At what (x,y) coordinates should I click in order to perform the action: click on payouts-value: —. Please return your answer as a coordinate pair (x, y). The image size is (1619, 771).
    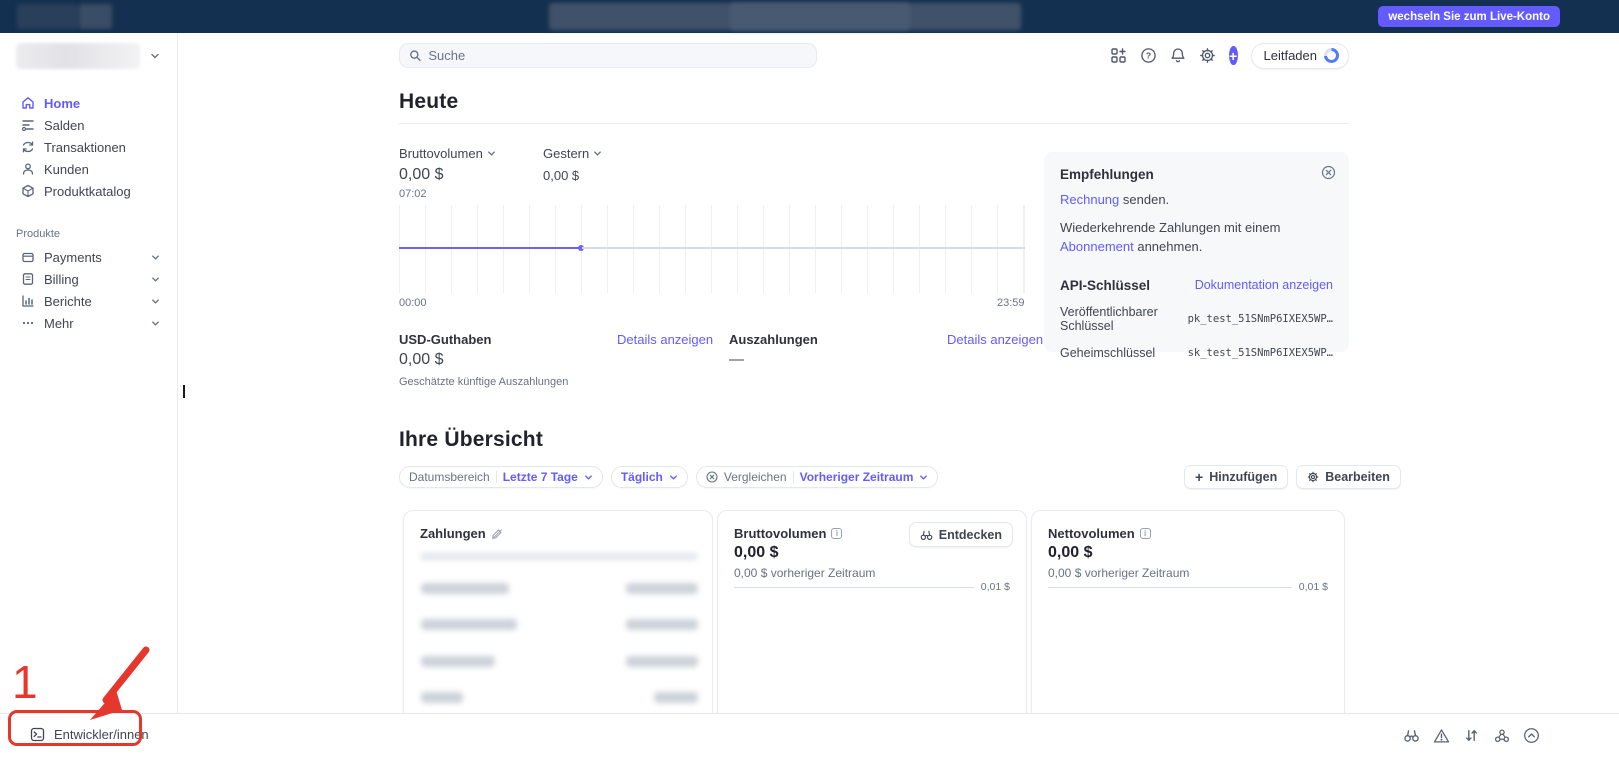
    Looking at the image, I should click on (736, 359).